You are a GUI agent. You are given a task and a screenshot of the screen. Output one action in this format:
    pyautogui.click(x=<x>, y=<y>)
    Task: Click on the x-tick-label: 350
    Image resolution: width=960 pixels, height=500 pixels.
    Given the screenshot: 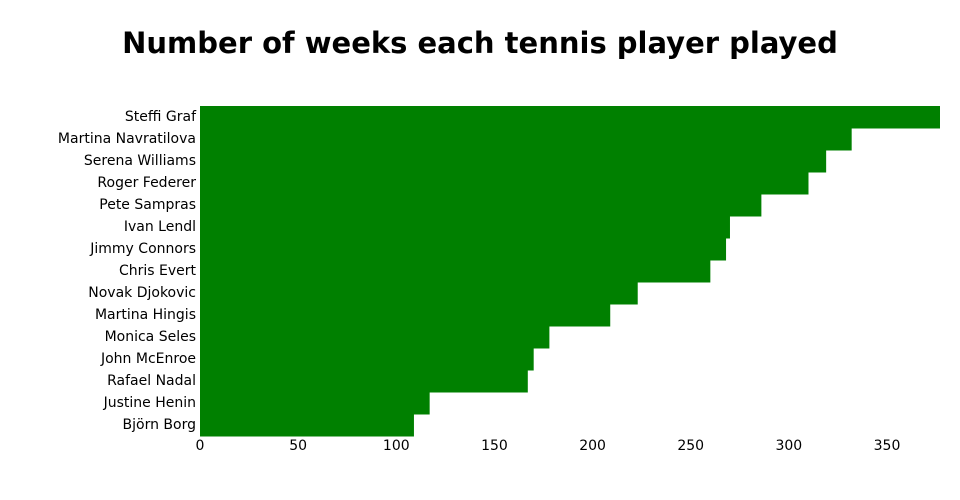 What is the action you would take?
    pyautogui.click(x=887, y=446)
    